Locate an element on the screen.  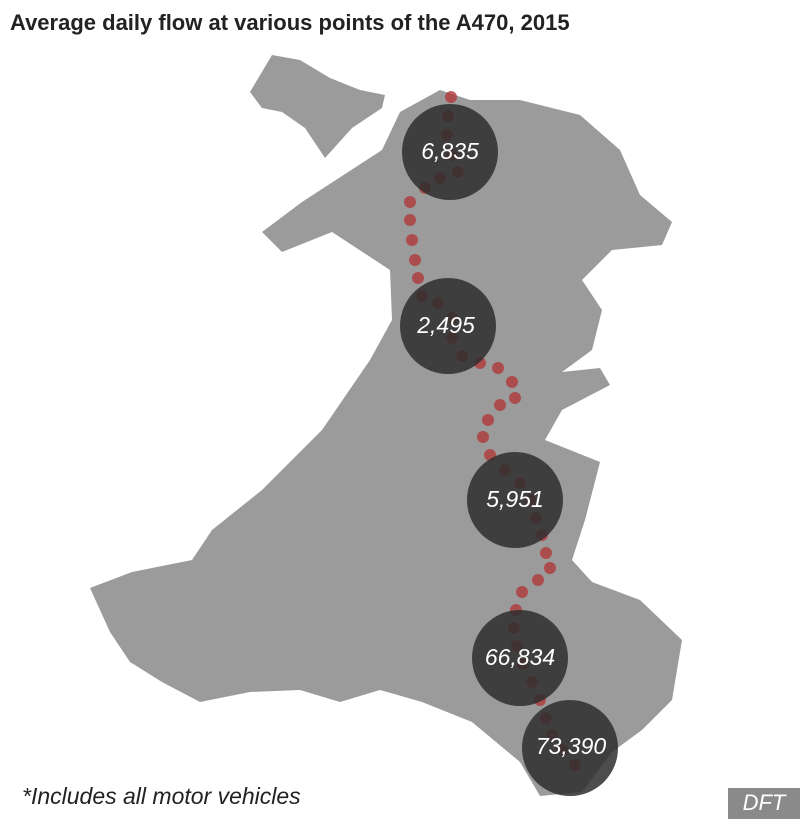
source-box is located at coordinates (764, 803).